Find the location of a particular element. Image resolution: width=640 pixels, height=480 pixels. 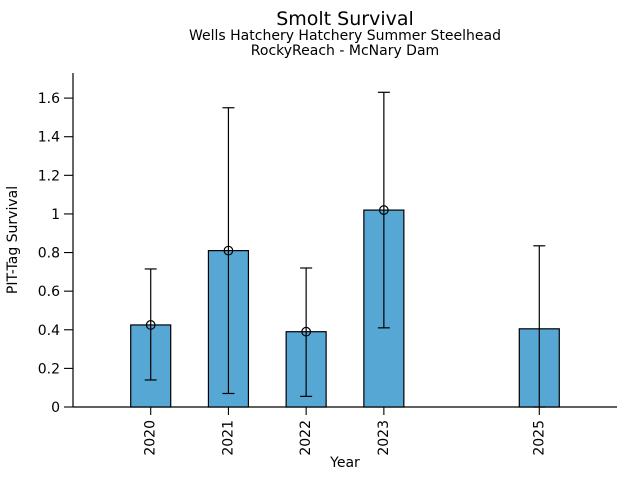

chart-subtitle-line1: Wells Hatchery Hatchery Summer Steelhead is located at coordinates (345, 36).